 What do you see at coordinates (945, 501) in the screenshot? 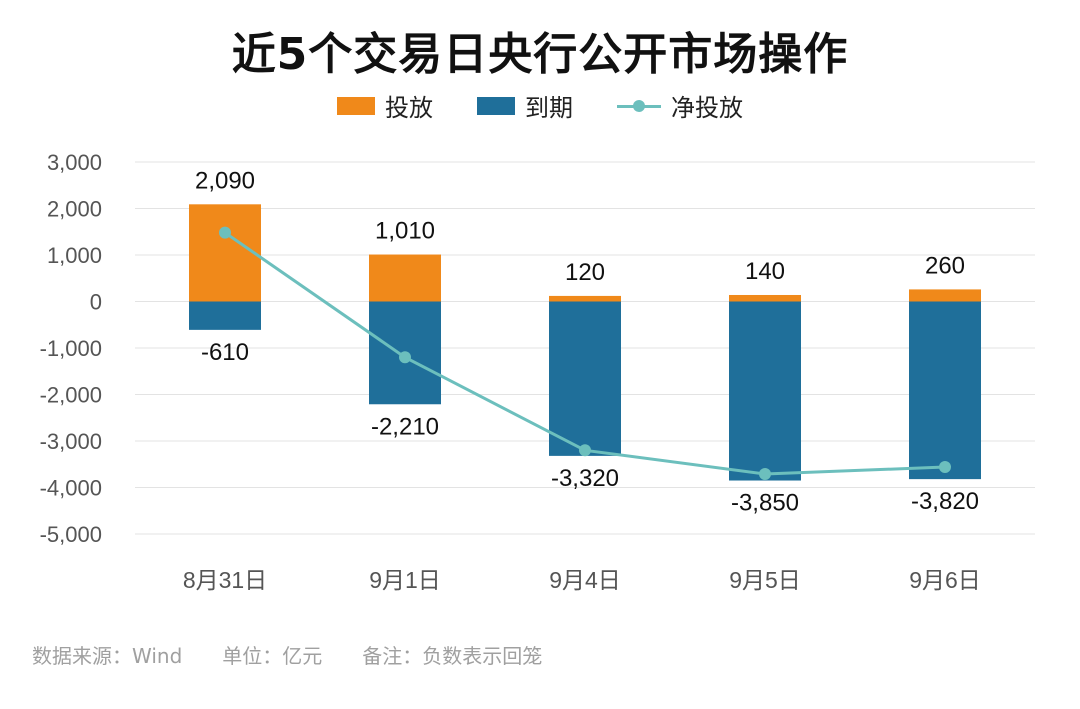
I see `data-label-maturity: -3,820` at bounding box center [945, 501].